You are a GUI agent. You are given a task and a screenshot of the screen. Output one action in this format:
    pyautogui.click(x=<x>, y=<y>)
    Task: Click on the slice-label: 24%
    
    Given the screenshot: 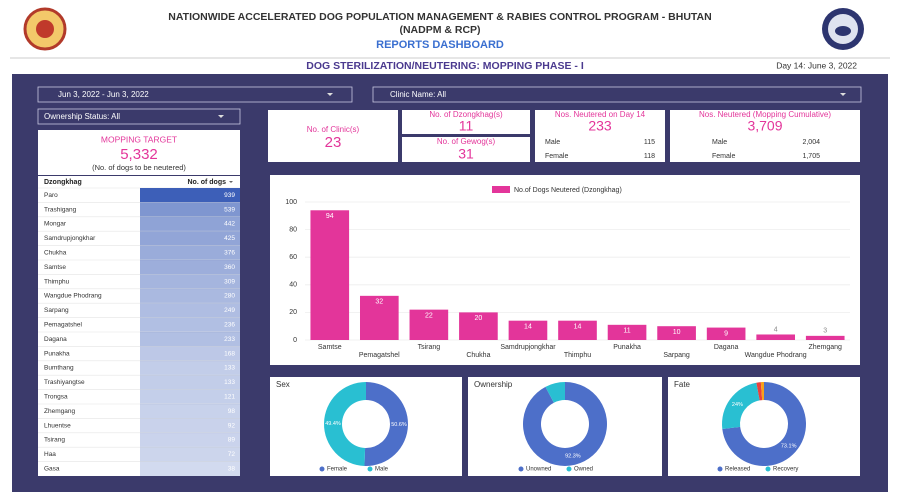 What is the action you would take?
    pyautogui.click(x=737, y=405)
    